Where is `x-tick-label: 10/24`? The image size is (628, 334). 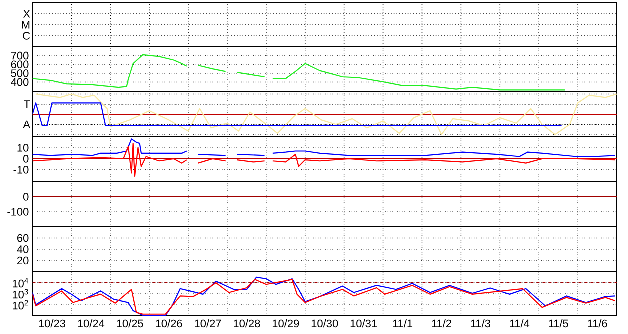 x-tick-label: 10/24 is located at coordinates (91, 324).